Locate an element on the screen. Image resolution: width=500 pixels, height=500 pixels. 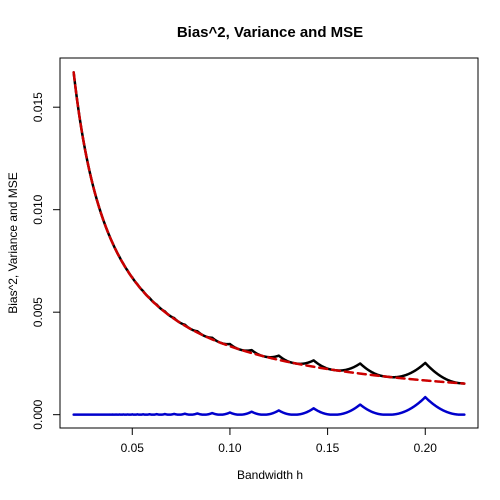
y-tick-label: 0.000 is located at coordinates (38, 414).